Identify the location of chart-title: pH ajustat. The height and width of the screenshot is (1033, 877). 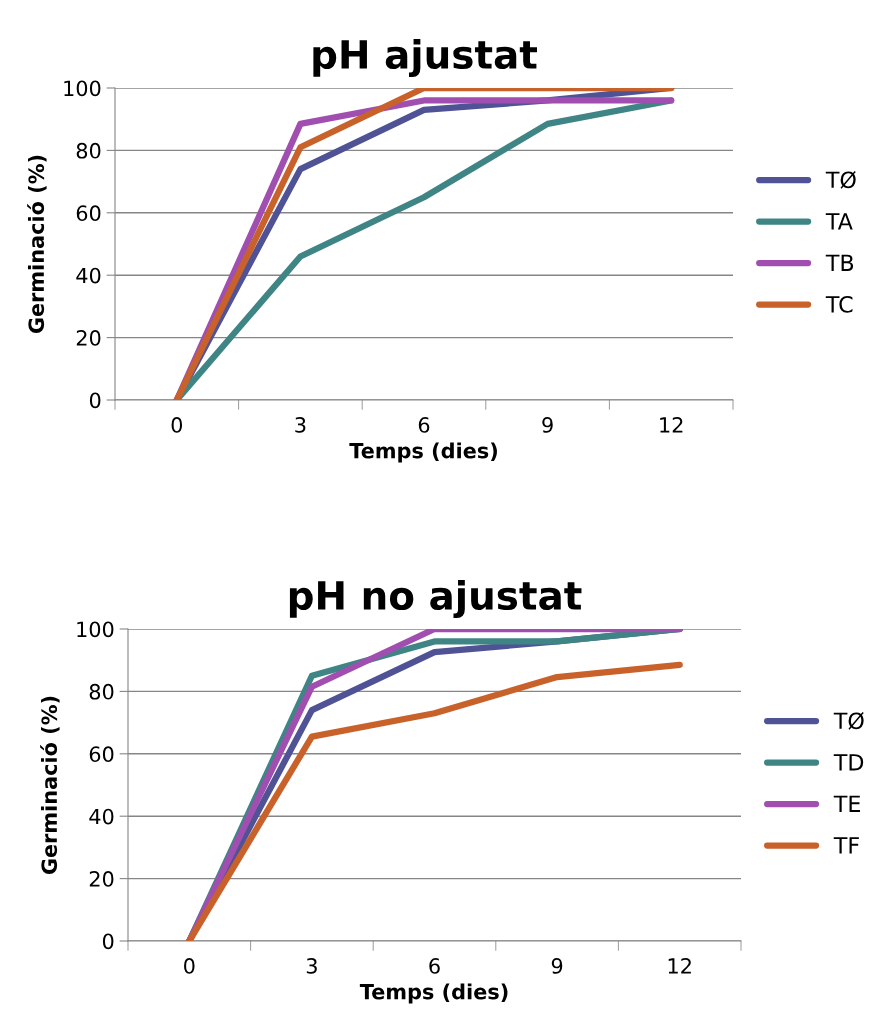
(425, 58).